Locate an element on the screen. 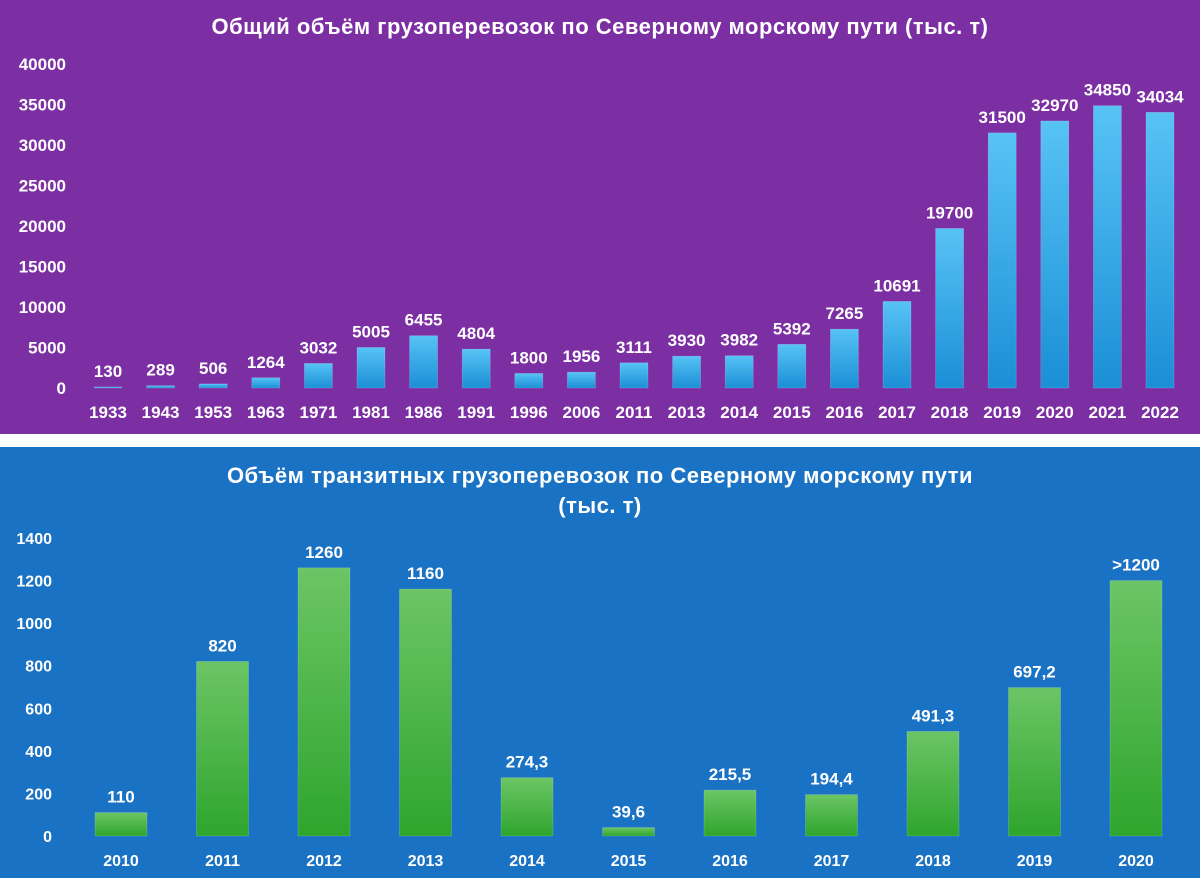  data-label-2017: 10691 is located at coordinates (896, 285).